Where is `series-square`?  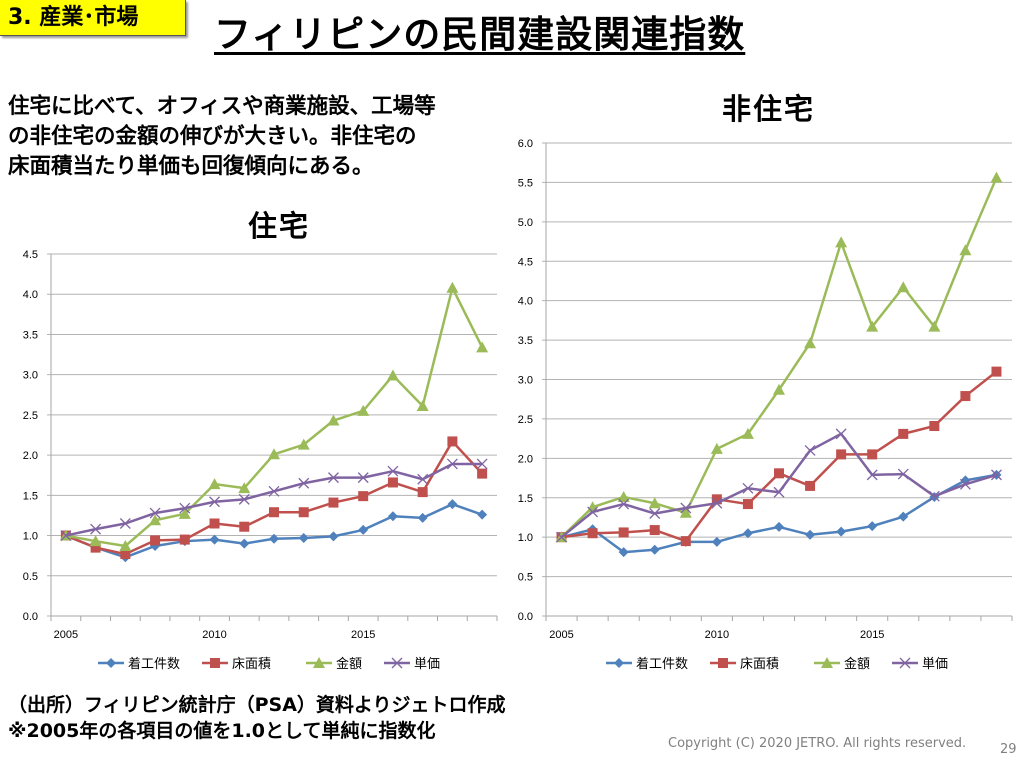 series-square is located at coordinates (779, 456).